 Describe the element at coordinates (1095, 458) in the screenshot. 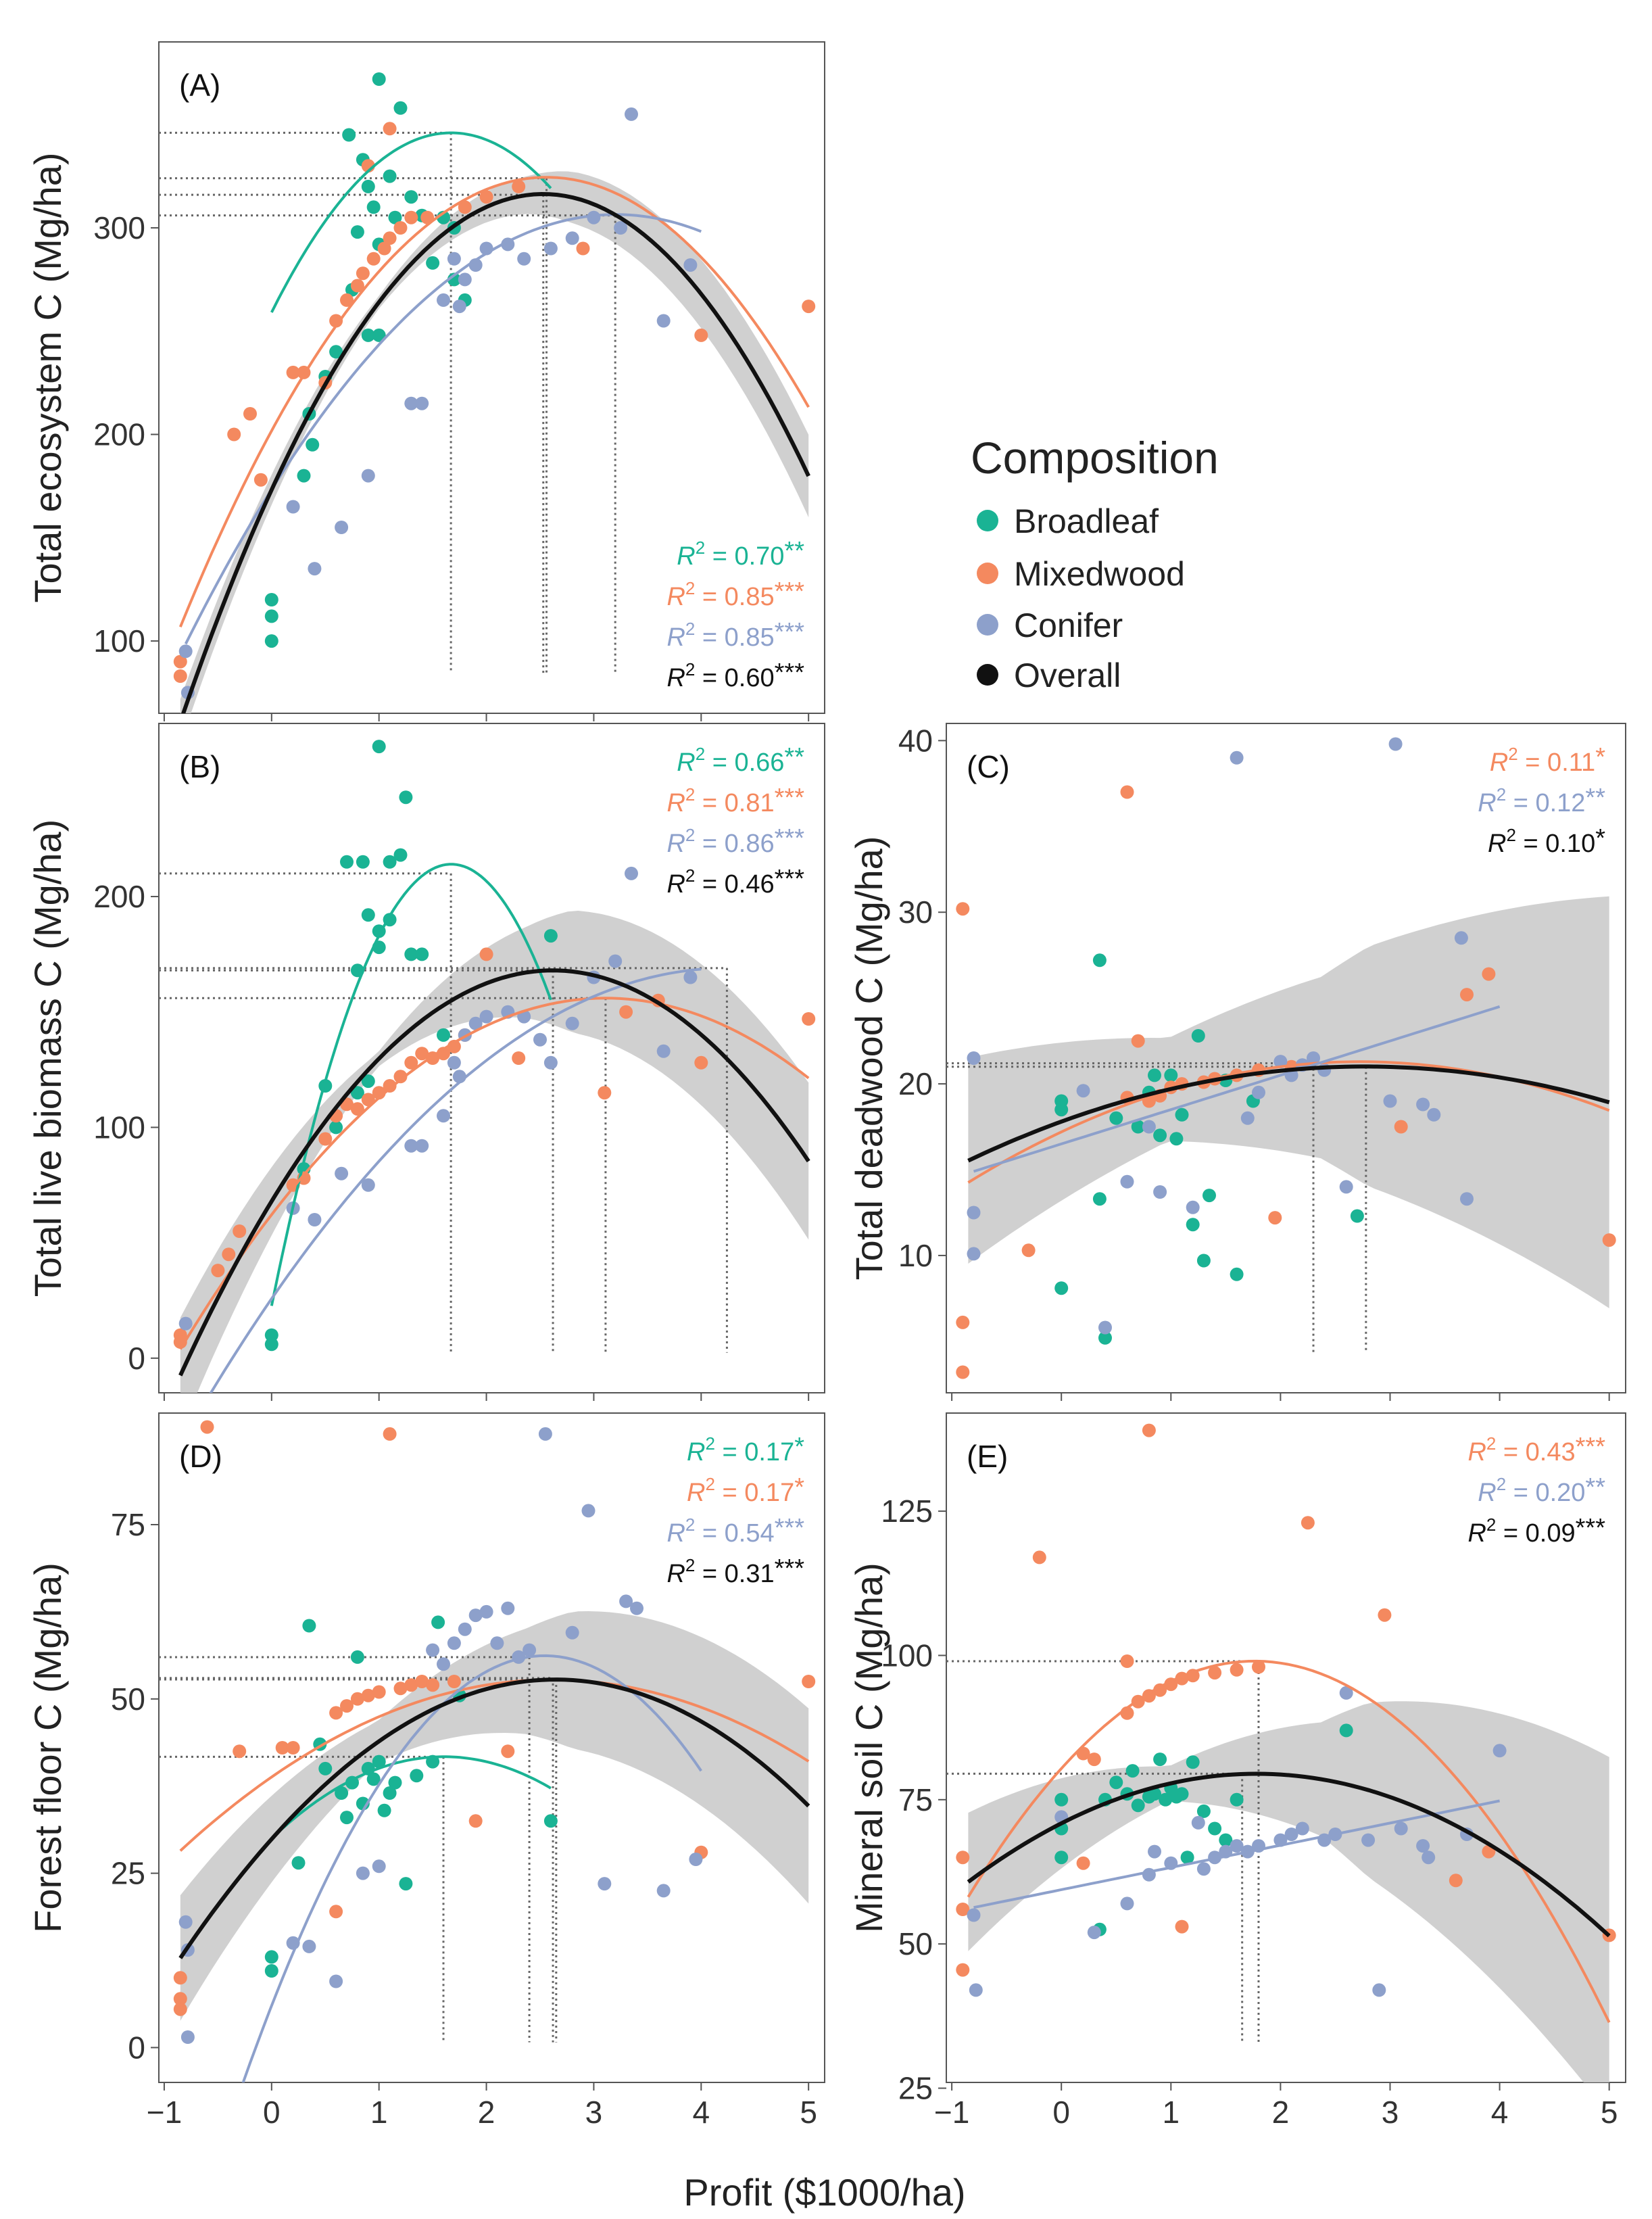

I see `legend-title: Composition` at that location.